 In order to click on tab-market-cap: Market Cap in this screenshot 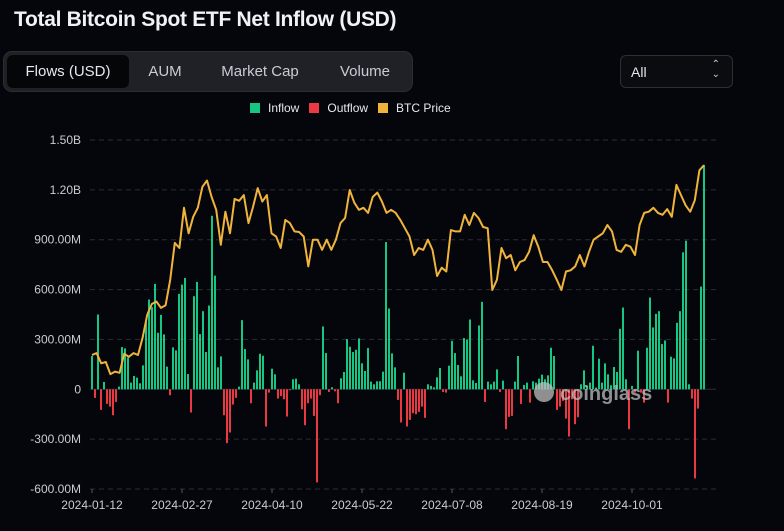, I will do `click(260, 71)`.